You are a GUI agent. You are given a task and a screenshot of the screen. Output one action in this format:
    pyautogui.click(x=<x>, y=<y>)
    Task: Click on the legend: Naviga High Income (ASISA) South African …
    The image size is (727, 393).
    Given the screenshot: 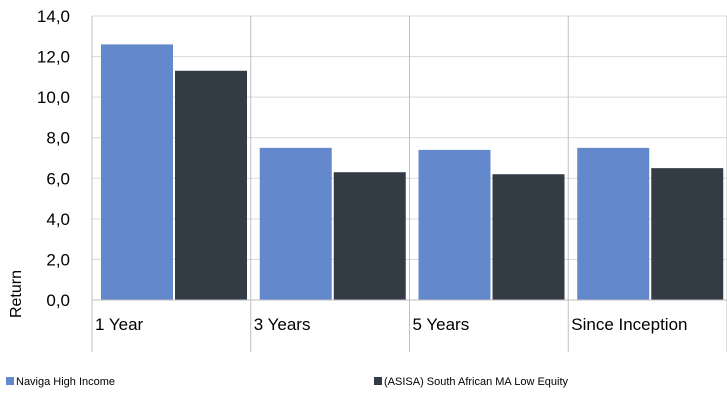 What is the action you would take?
    pyautogui.click(x=287, y=382)
    